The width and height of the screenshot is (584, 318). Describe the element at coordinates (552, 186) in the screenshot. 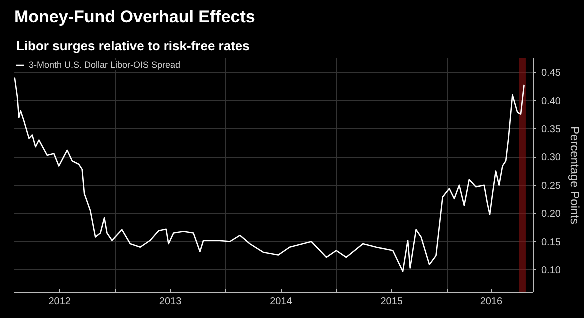

I see `y-tick-label: 0.25` at that location.